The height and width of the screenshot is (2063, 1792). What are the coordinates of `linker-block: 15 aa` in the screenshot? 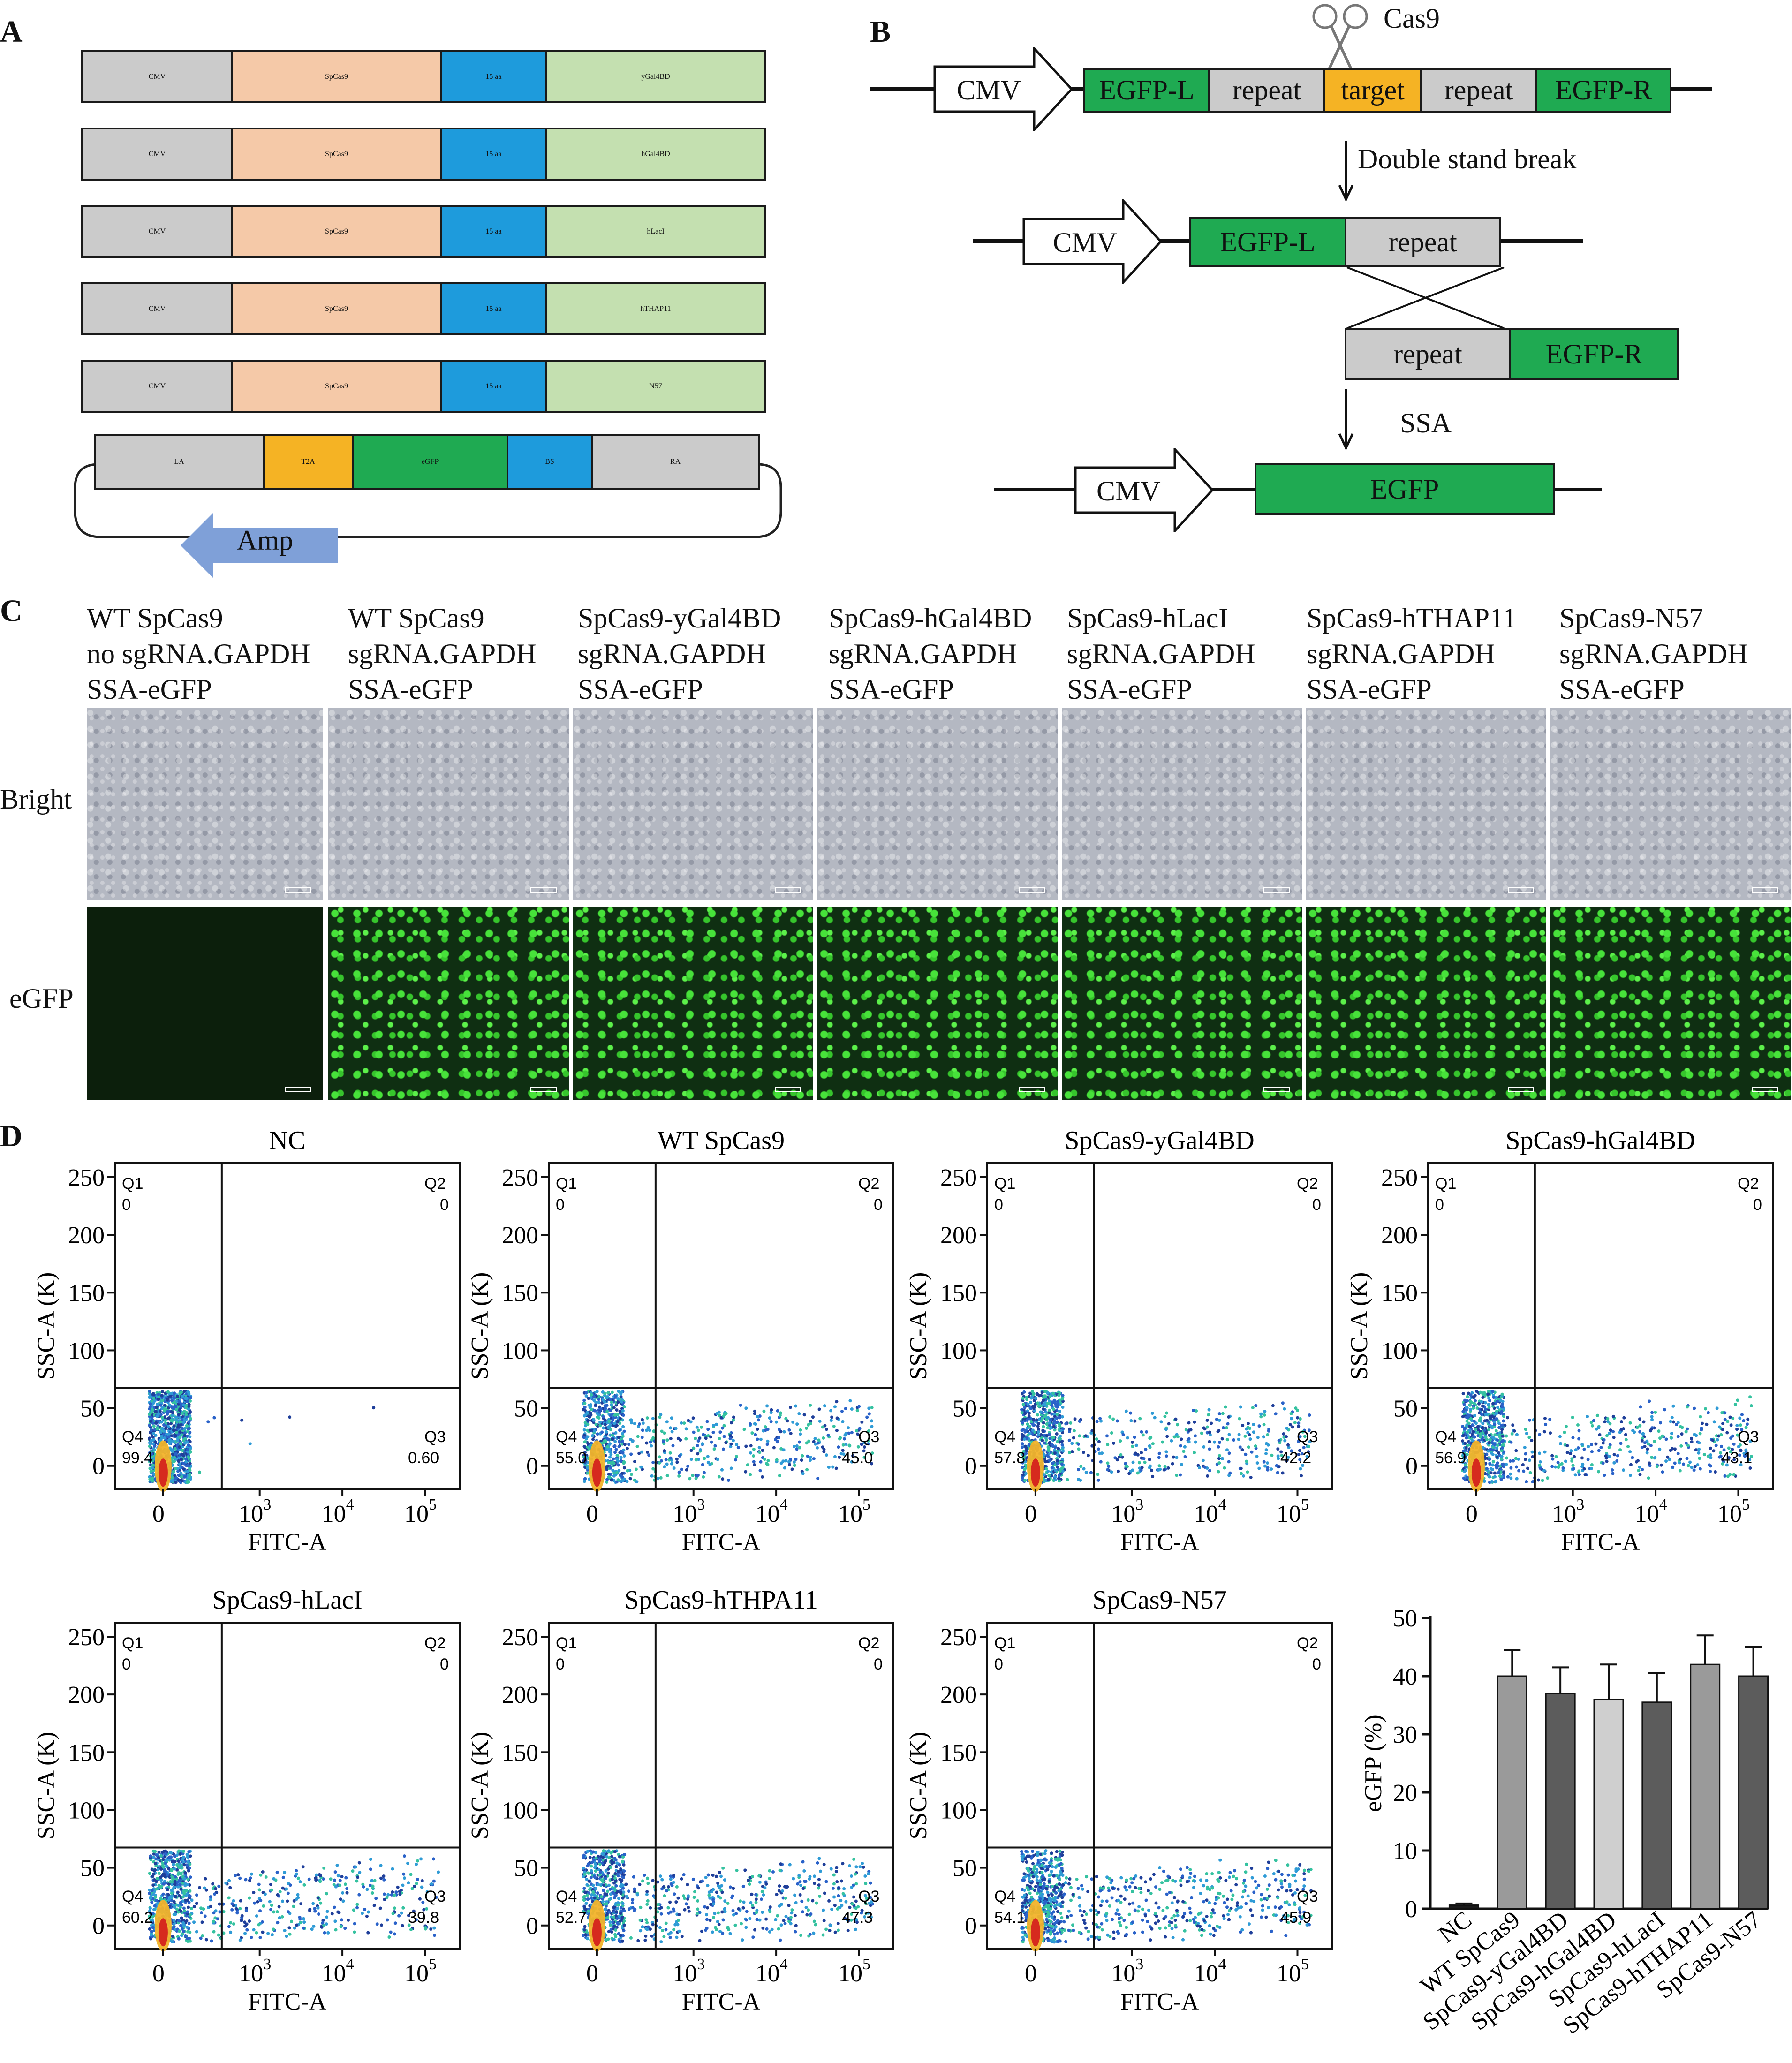 It's located at (495, 308).